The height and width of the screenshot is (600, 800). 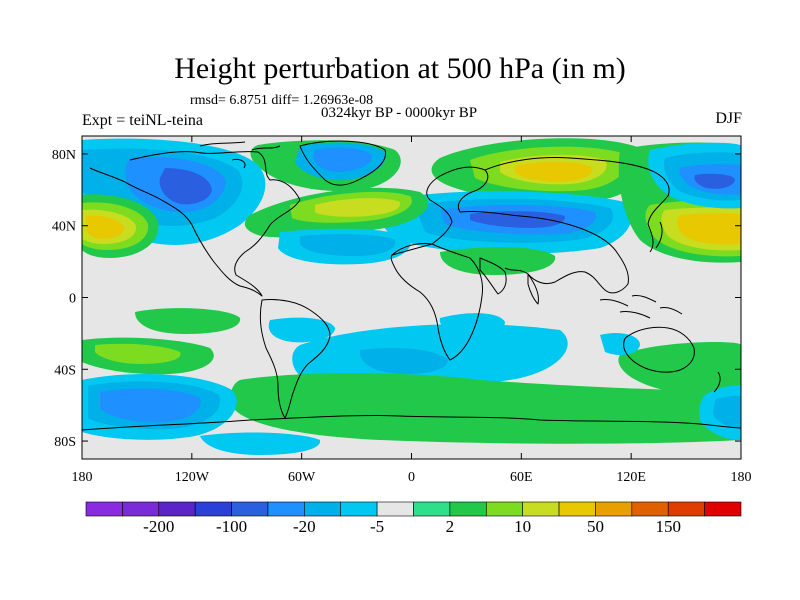 I want to click on anomaly-eurasia-negative, so click(x=506, y=222).